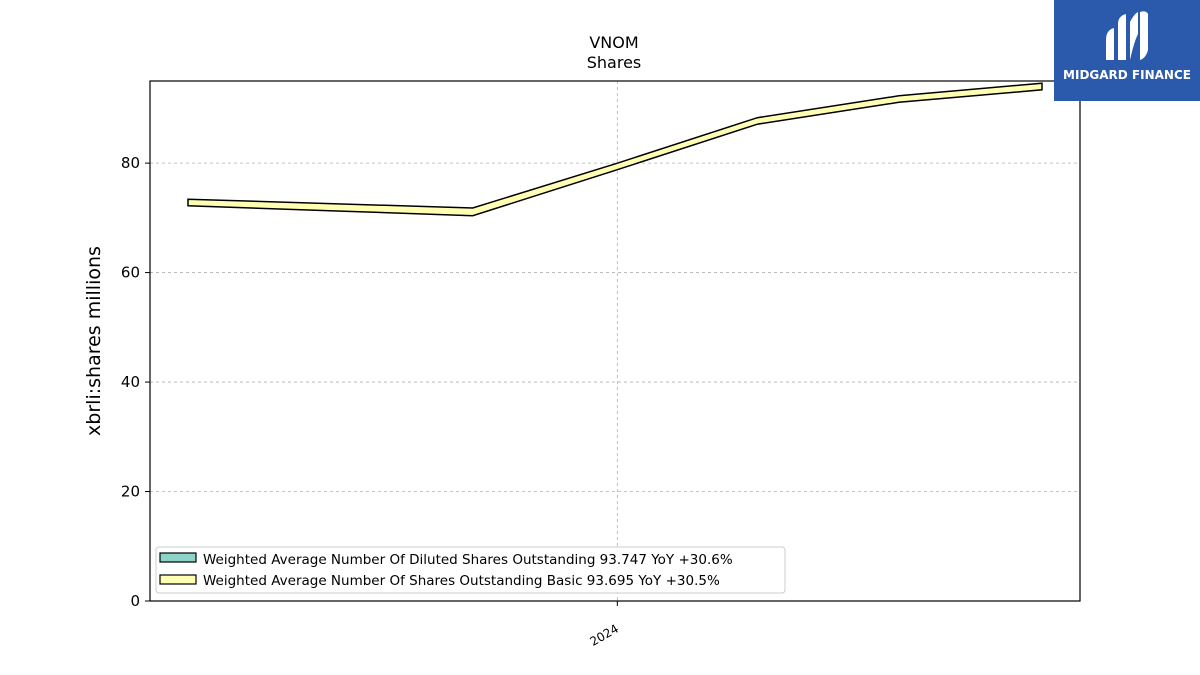  What do you see at coordinates (178, 557) in the screenshot?
I see `legend-swatch-diluted` at bounding box center [178, 557].